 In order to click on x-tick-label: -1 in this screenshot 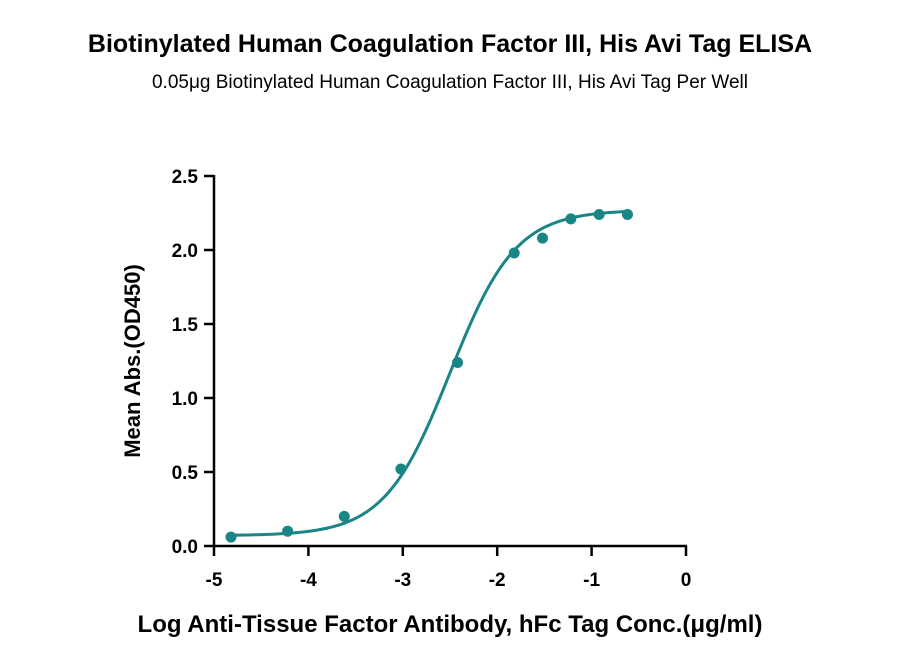, I will do `click(591, 580)`.